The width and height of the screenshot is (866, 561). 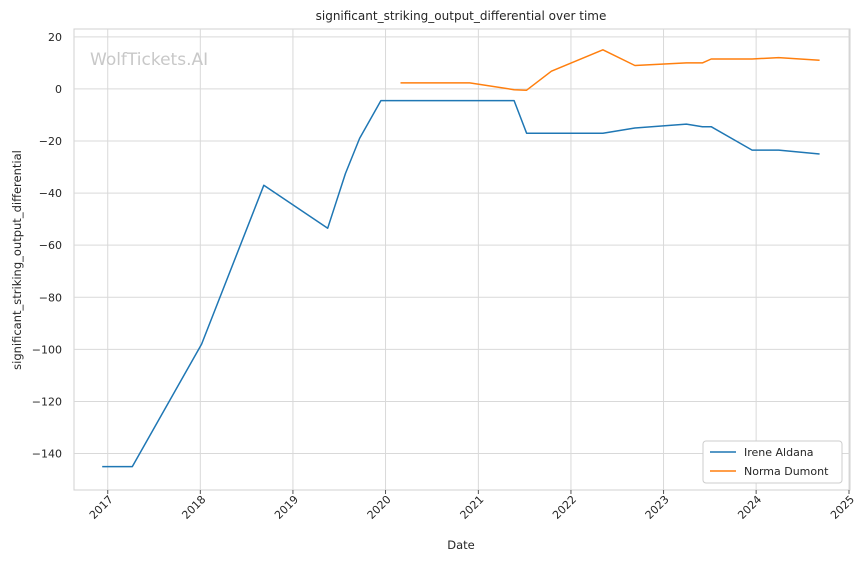 I want to click on y-tick-label: −100, so click(x=47, y=349).